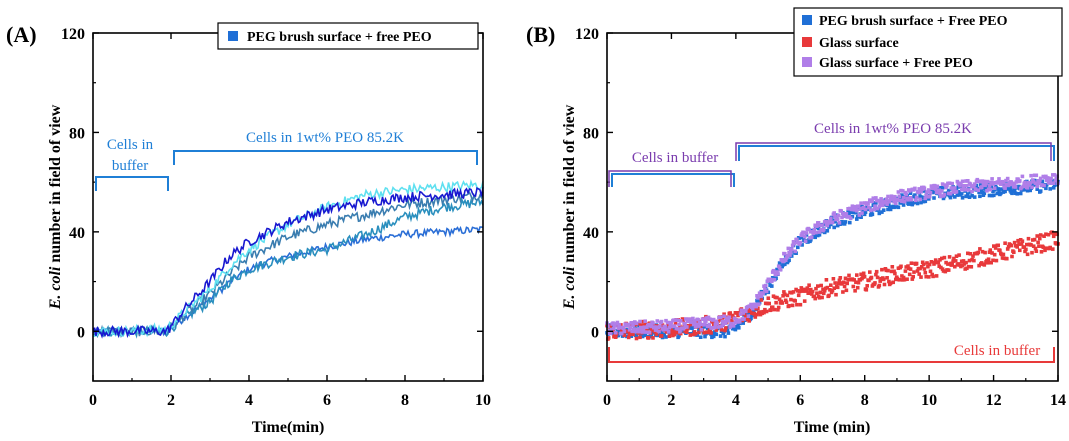 The width and height of the screenshot is (1069, 441). Describe the element at coordinates (832, 427) in the screenshot. I see `x-axis-title-b: Time (min)` at that location.